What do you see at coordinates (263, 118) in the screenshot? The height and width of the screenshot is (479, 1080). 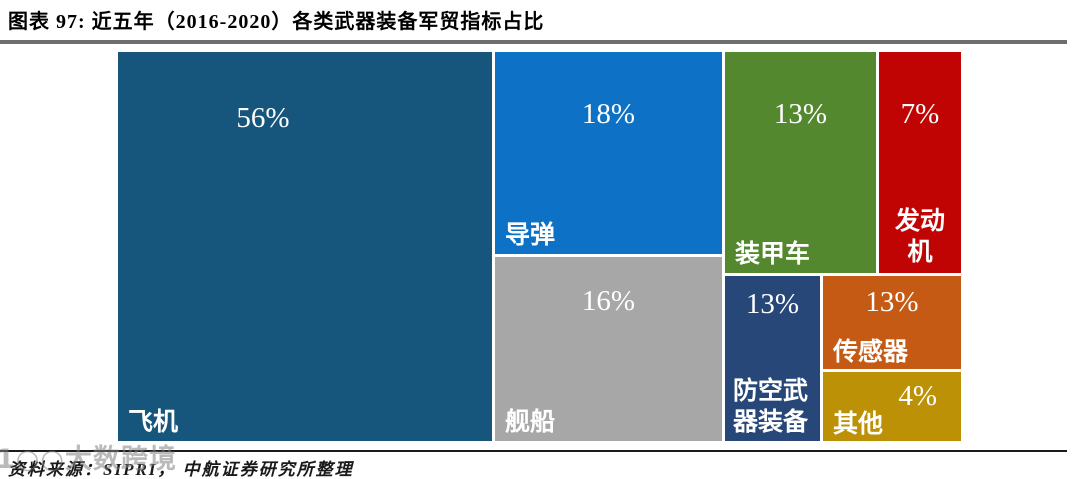 I see `value-label: 56%` at bounding box center [263, 118].